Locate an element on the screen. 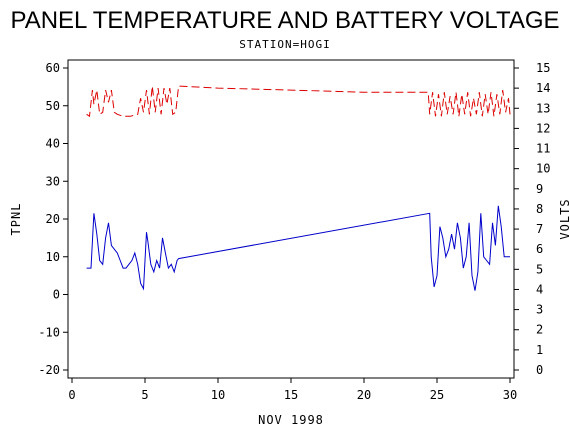 The image size is (570, 430). right-y-tick-label: 15 is located at coordinates (543, 68).